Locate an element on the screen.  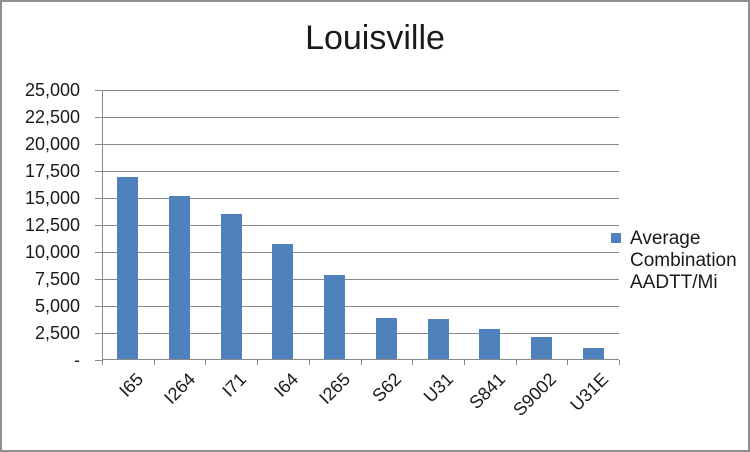
legend-label-line: Combination is located at coordinates (683, 260).